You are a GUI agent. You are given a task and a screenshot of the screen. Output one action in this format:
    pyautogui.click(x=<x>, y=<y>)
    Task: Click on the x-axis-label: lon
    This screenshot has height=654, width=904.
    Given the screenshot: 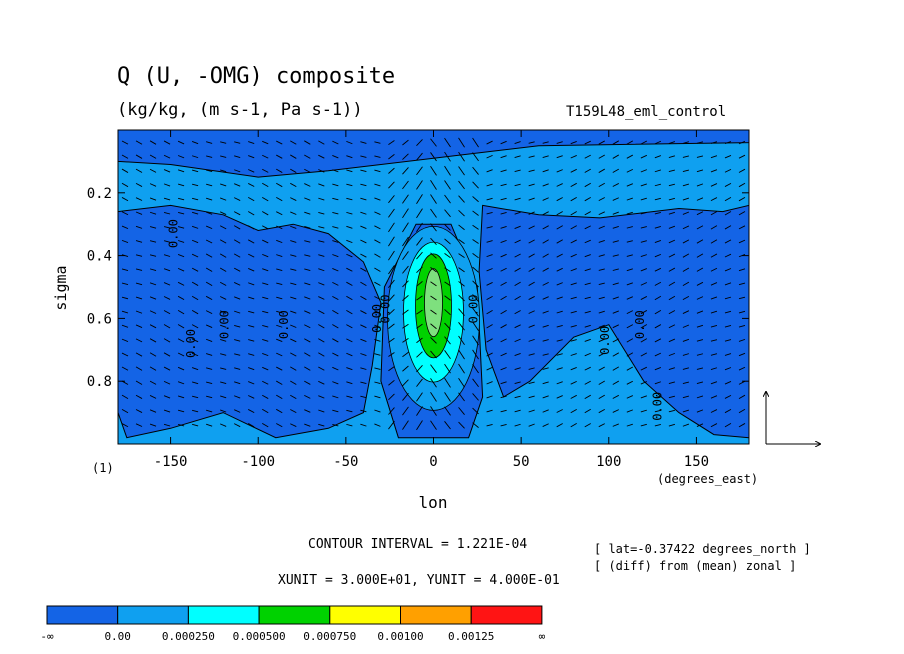 What is the action you would take?
    pyautogui.click(x=433, y=502)
    